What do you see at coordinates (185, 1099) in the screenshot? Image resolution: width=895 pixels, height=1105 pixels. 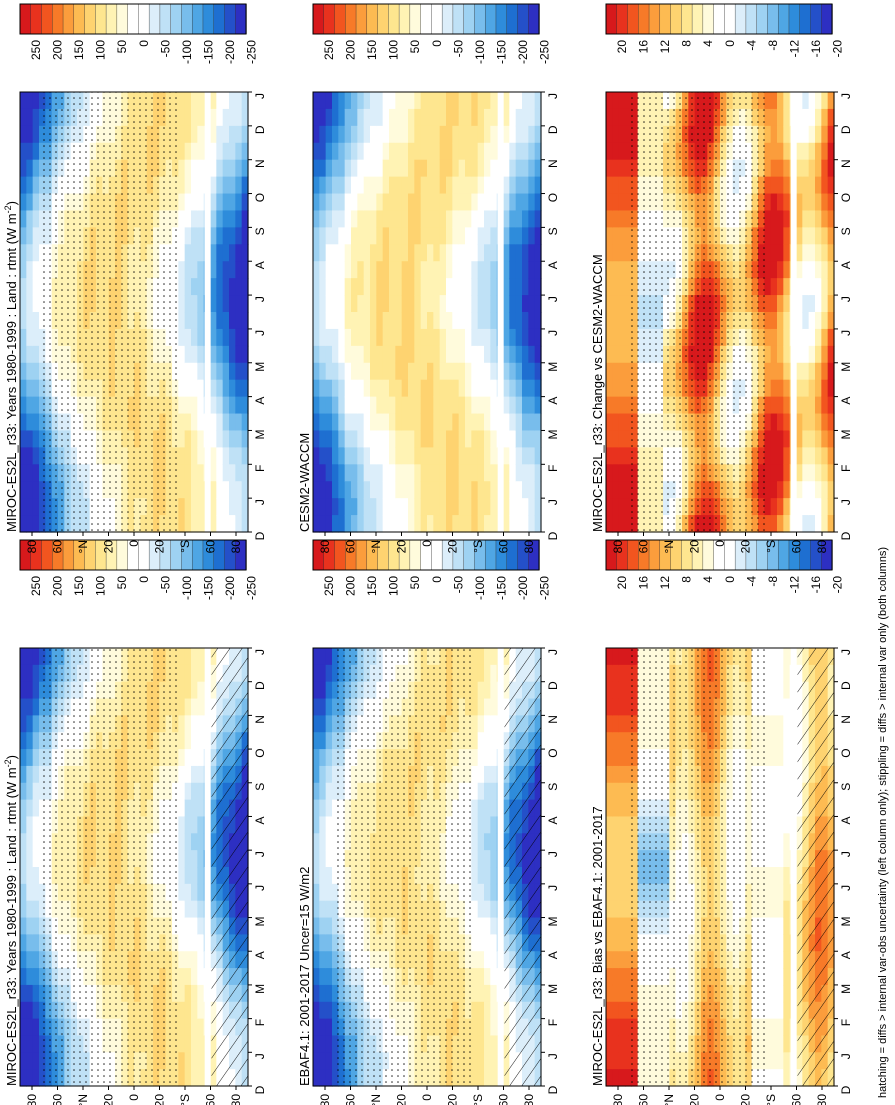 I see `lat-label: °S` at bounding box center [185, 1099].